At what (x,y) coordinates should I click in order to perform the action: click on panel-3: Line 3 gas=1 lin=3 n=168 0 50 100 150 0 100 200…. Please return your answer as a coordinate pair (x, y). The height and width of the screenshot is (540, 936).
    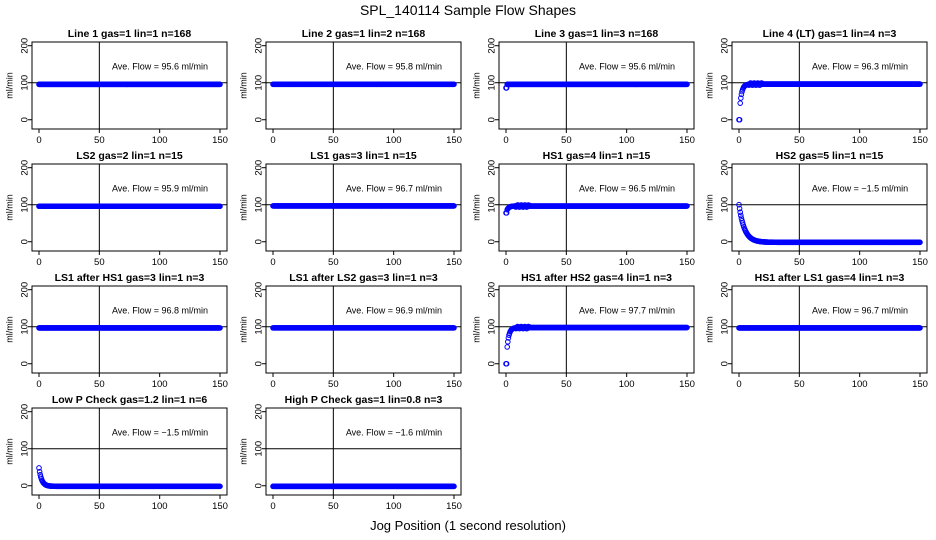
    Looking at the image, I should click on (583, 87).